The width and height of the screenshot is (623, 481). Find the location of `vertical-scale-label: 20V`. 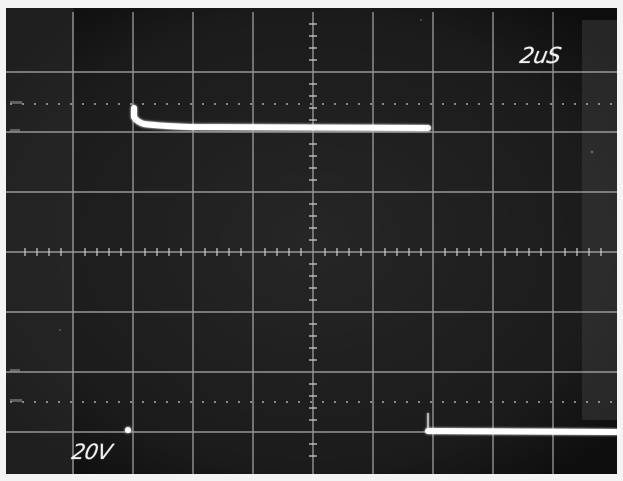

vertical-scale-label: 20V is located at coordinates (91, 452).